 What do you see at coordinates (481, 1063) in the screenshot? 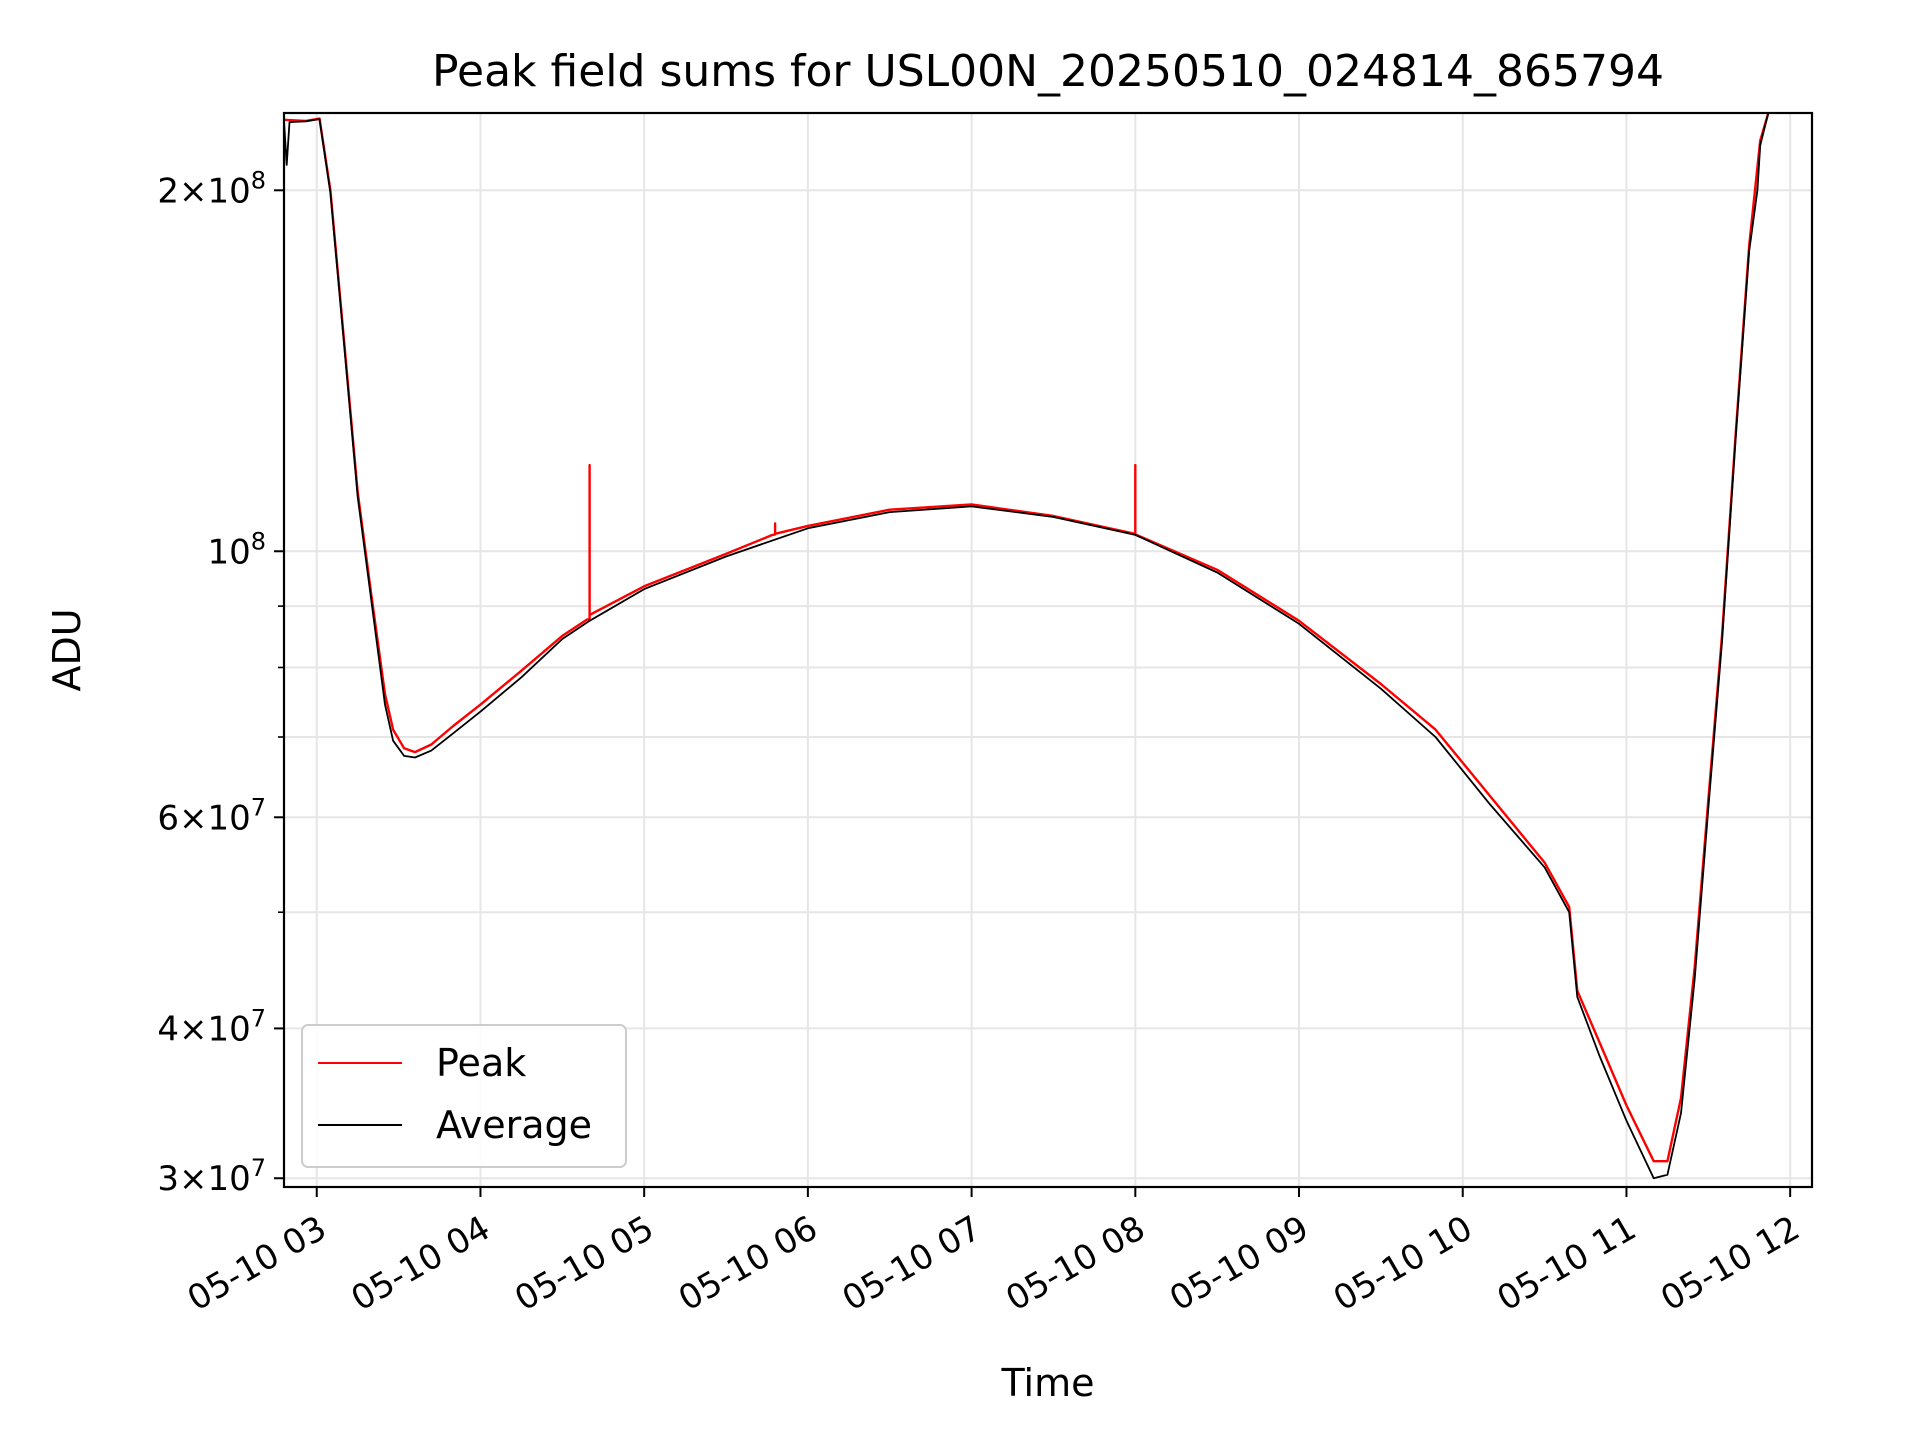
I see `legend-label-peak: Peak` at bounding box center [481, 1063].